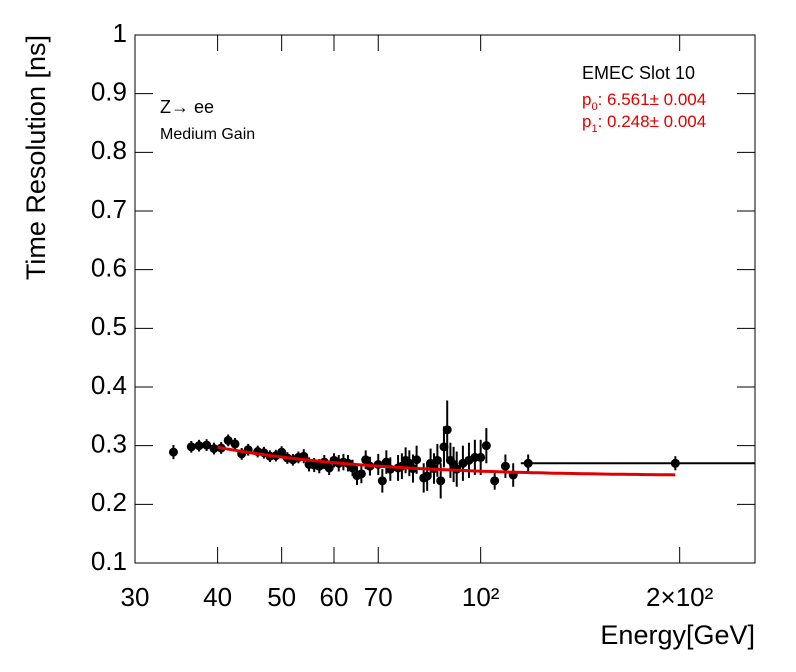 Image resolution: width=796 pixels, height=672 pixels. I want to click on y-tick-label: 0.3, so click(109, 444).